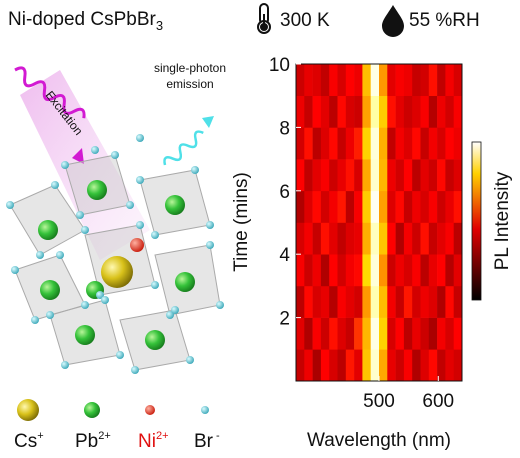 The width and height of the screenshot is (520, 458). I want to click on legend-label: Ni2+, so click(153, 441).